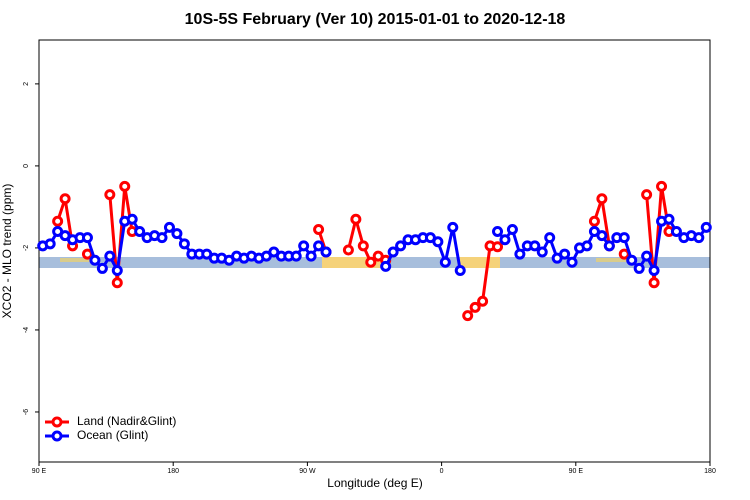  Describe the element at coordinates (26, 412) in the screenshot. I see `y-tick-label: -6` at that location.